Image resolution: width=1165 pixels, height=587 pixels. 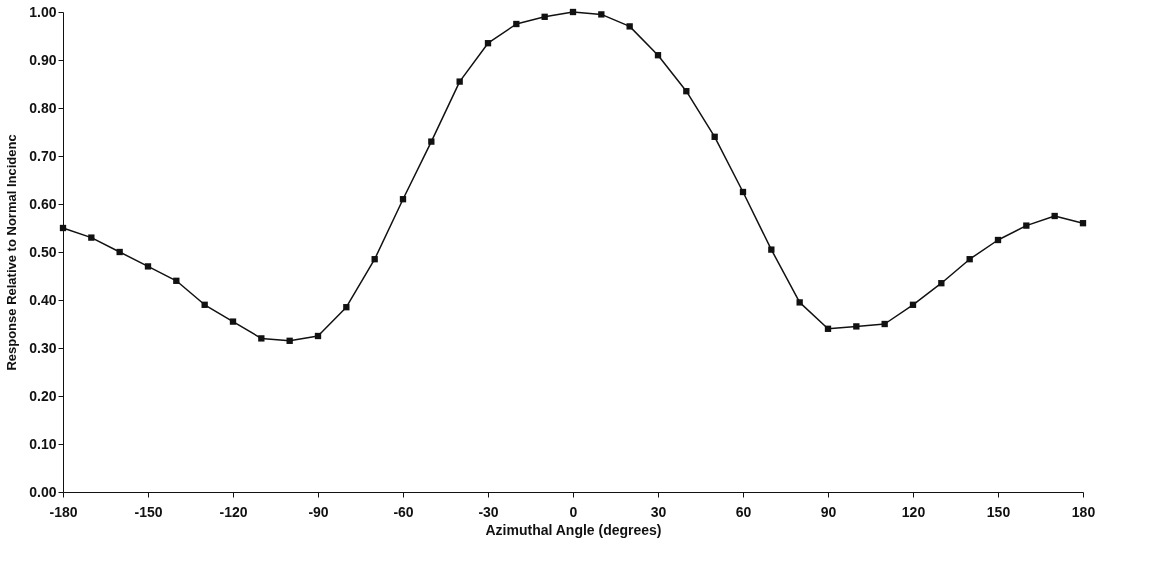 What do you see at coordinates (743, 511) in the screenshot?
I see `x-tick-label: 60` at bounding box center [743, 511].